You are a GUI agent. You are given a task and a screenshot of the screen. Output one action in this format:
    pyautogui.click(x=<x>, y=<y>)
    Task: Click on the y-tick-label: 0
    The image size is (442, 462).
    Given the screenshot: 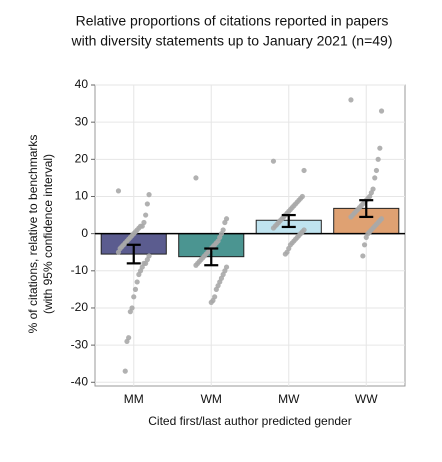 What is the action you would take?
    pyautogui.click(x=84, y=233)
    